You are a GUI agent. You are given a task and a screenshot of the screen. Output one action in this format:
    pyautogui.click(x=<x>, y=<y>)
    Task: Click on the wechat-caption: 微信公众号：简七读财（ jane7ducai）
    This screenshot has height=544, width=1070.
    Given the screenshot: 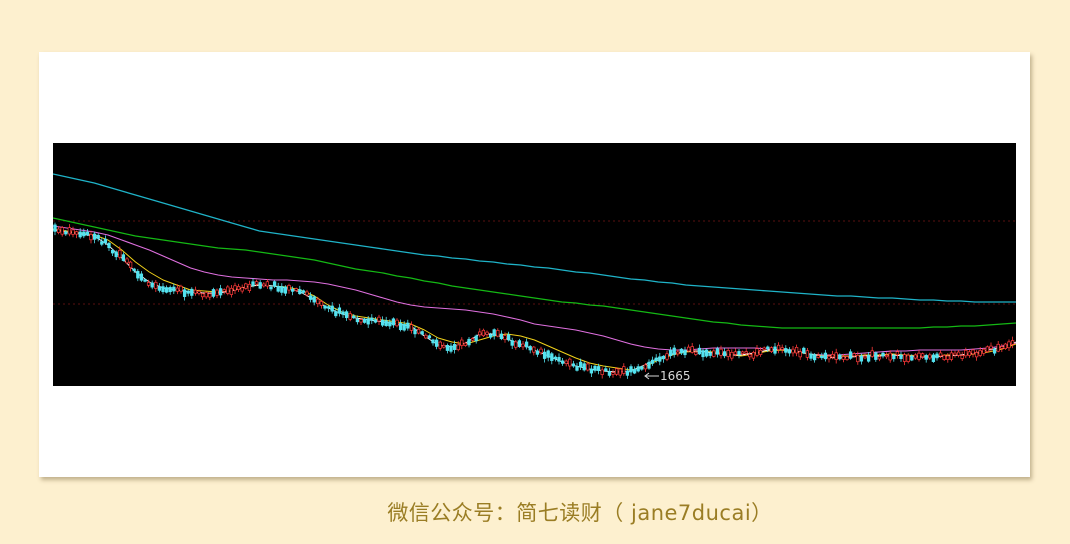 What is the action you would take?
    pyautogui.click(x=580, y=513)
    